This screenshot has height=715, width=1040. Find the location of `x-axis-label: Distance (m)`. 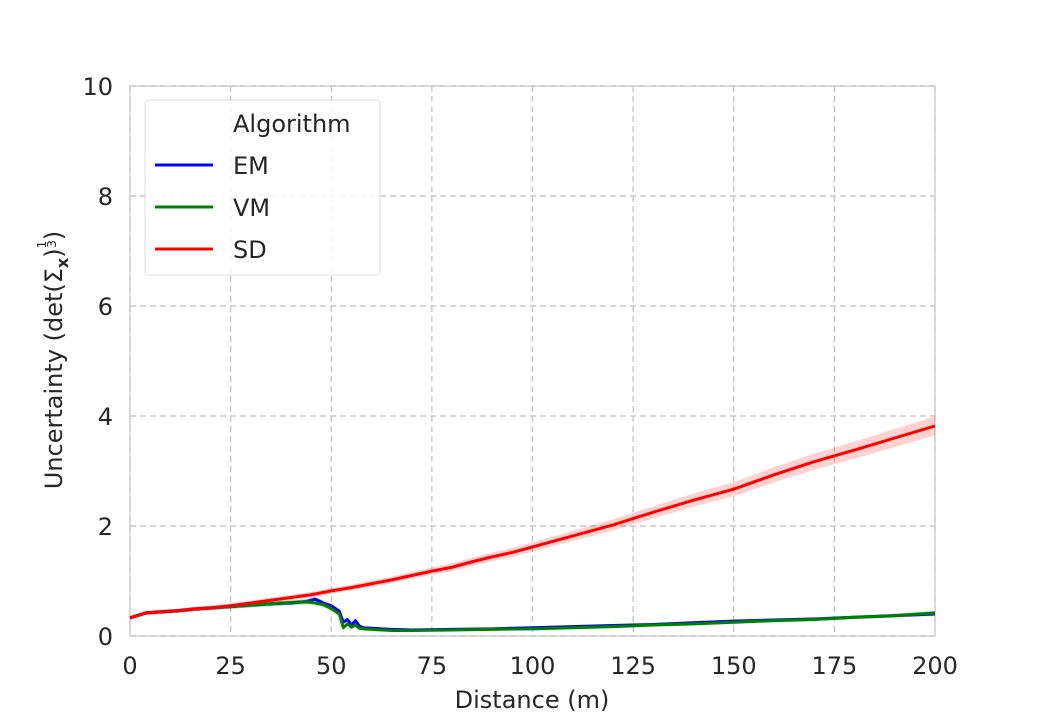

x-axis-label: Distance (m) is located at coordinates (532, 700).